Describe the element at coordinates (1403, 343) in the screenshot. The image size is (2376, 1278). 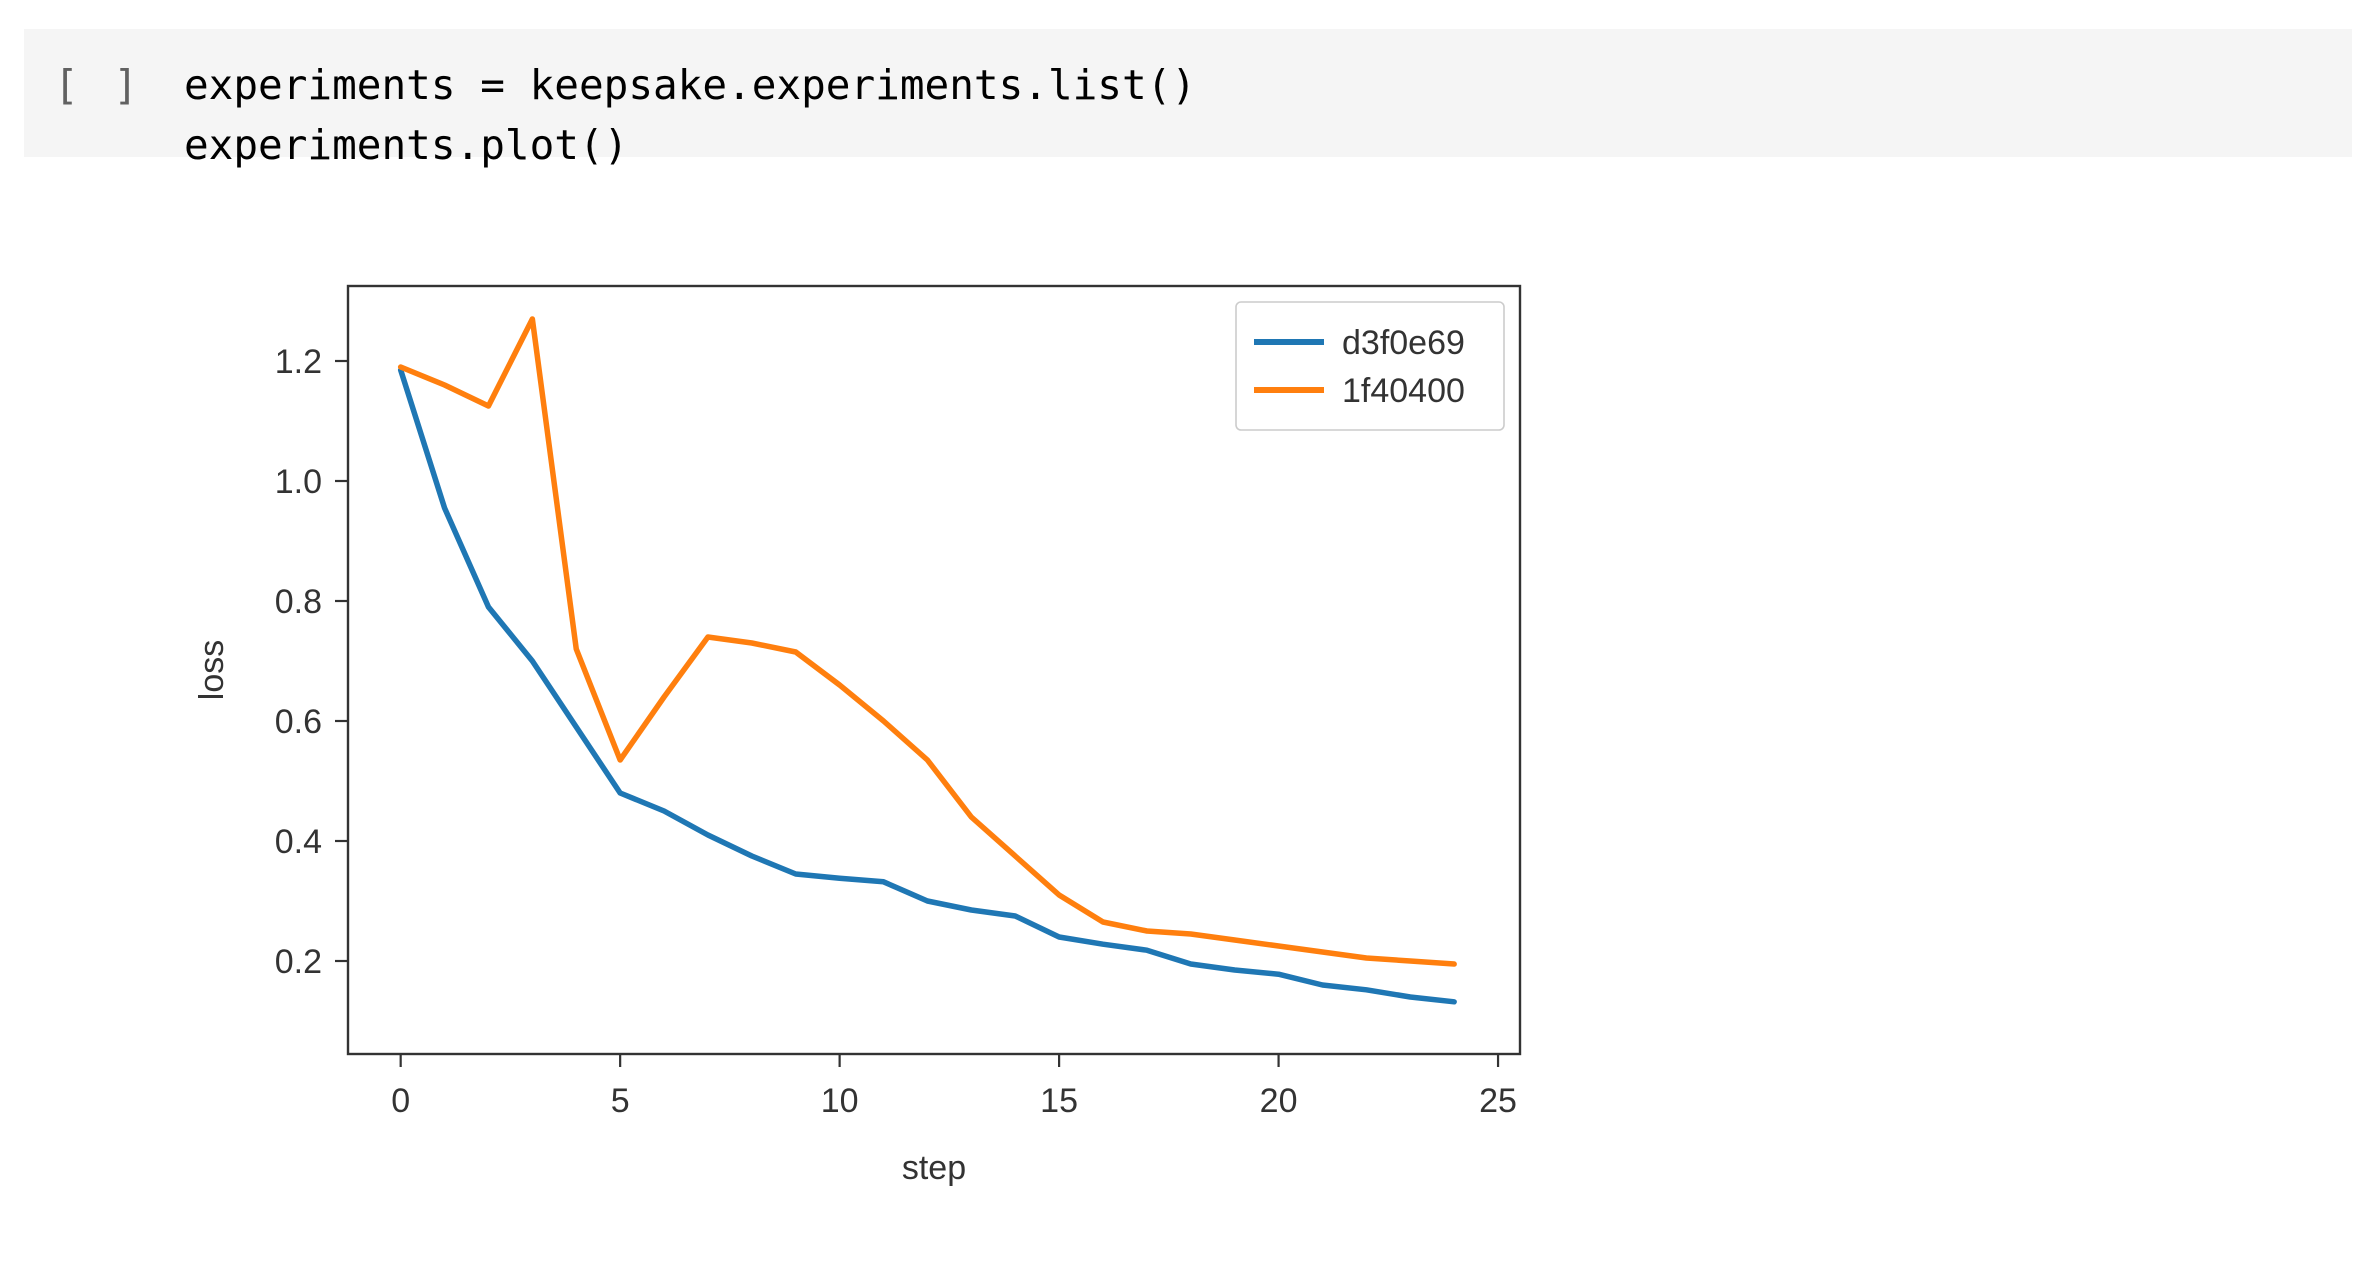
I see `legend-label-d3f0e69: d3f0e69` at that location.